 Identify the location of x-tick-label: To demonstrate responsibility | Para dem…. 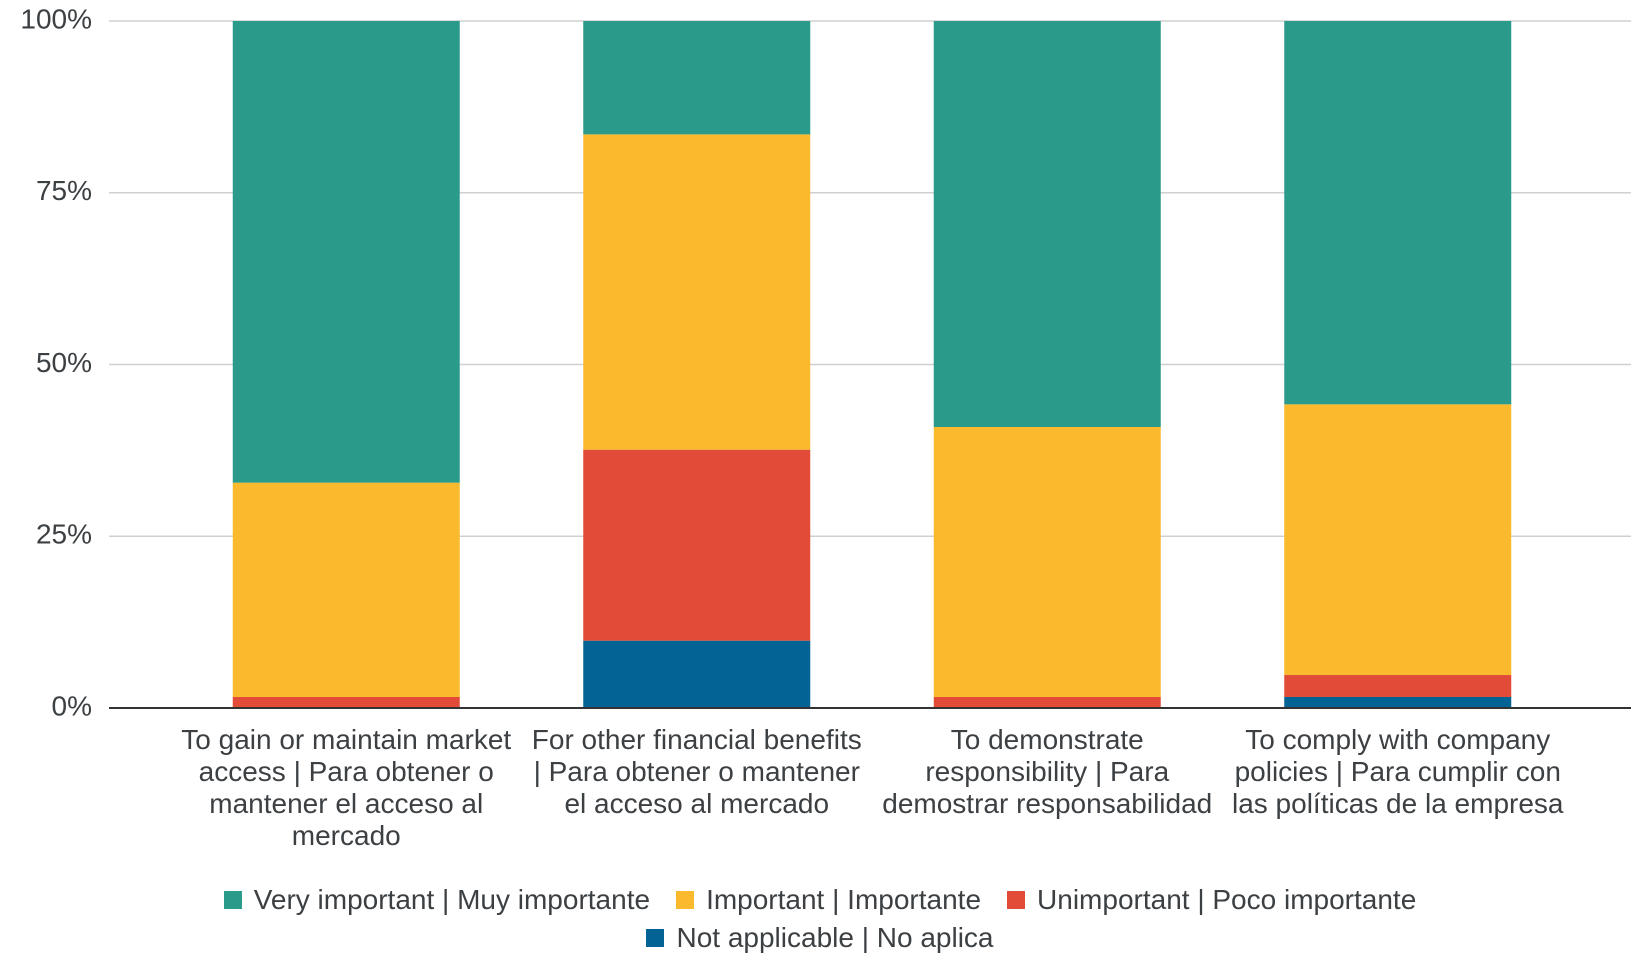
(1047, 771).